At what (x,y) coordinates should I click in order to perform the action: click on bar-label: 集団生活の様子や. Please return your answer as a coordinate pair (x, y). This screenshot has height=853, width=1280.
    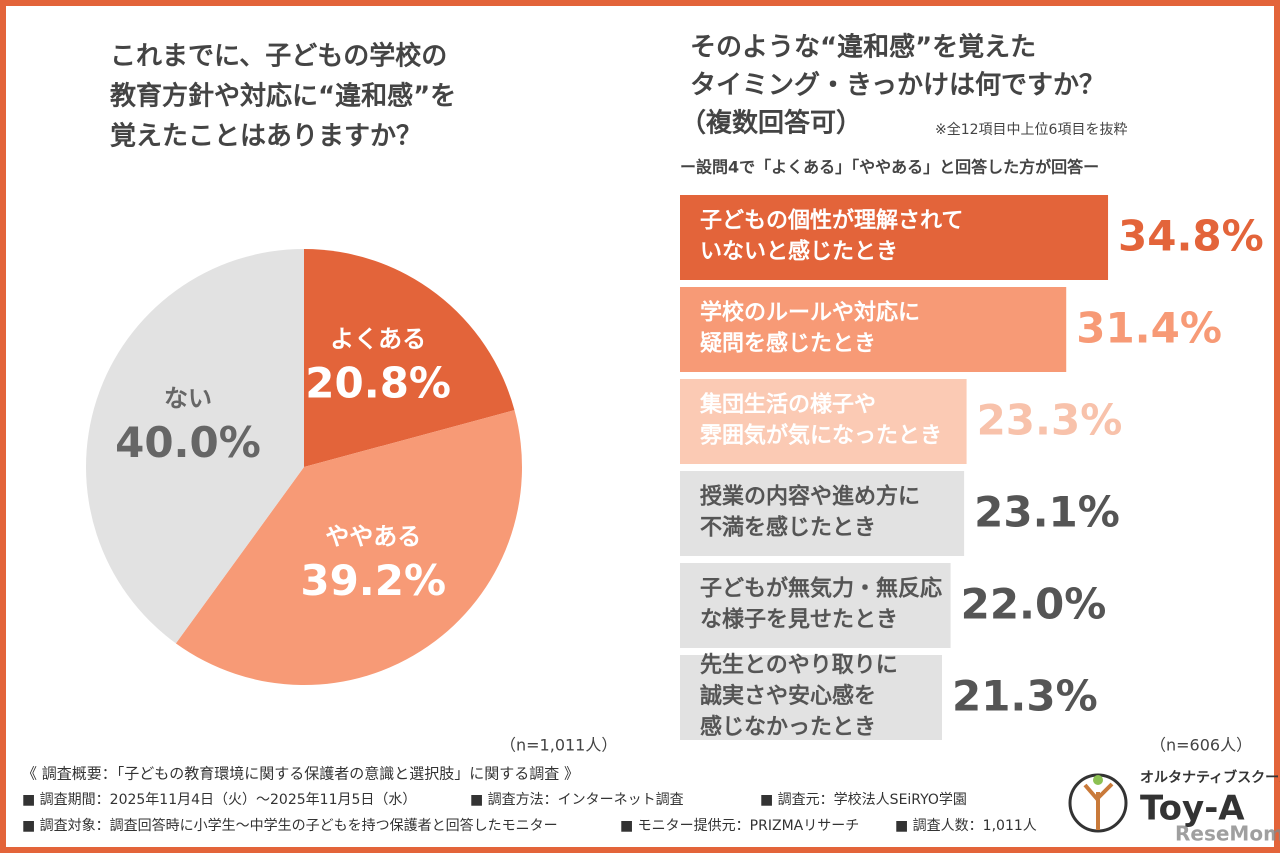
    Looking at the image, I should click on (787, 405).